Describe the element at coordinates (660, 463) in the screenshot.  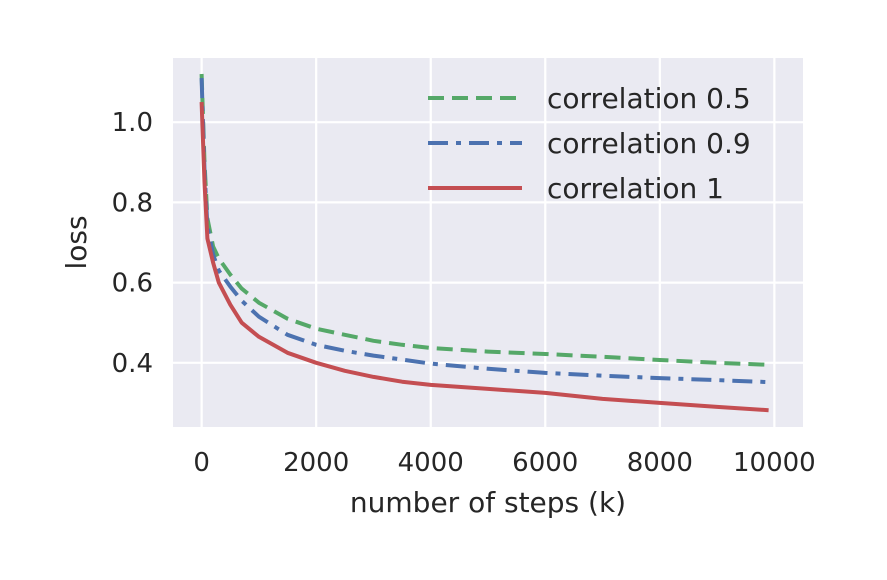
I see `x-tick-label: 8000` at that location.